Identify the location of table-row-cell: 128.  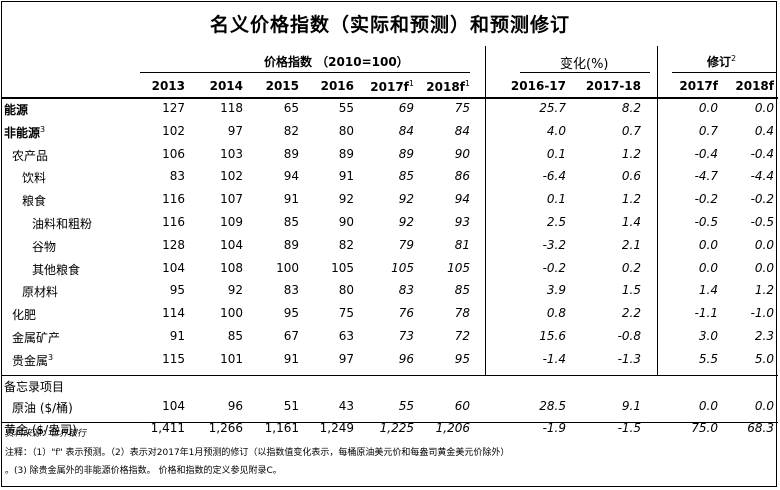
(173, 245).